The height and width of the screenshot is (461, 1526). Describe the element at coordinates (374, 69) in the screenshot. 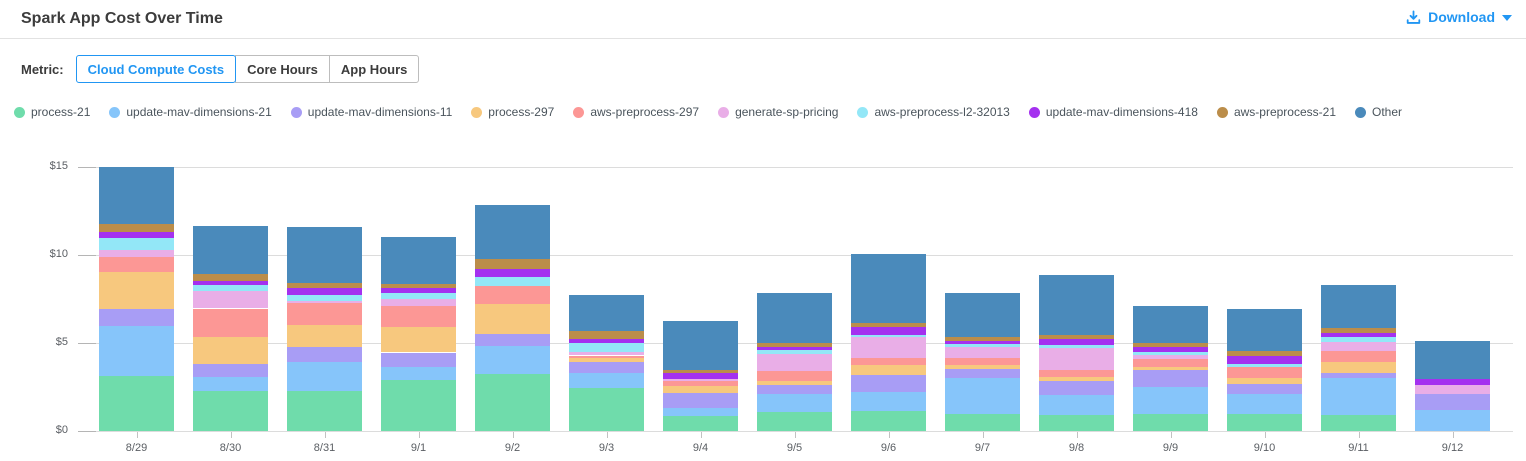

I see `metric-button-app-hours: App Hours` at that location.